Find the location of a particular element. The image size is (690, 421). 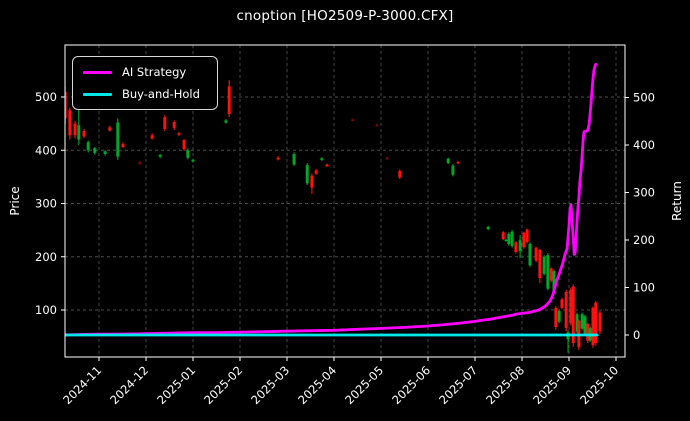

y-tick-label-left: 300 is located at coordinates (46, 204).